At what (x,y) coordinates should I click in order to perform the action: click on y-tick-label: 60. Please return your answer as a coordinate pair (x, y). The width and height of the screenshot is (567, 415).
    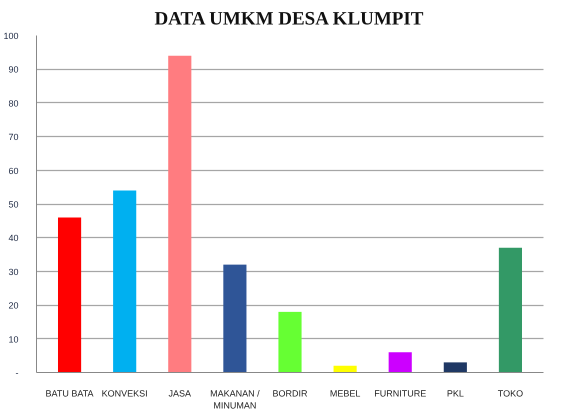
    Looking at the image, I should click on (13, 171).